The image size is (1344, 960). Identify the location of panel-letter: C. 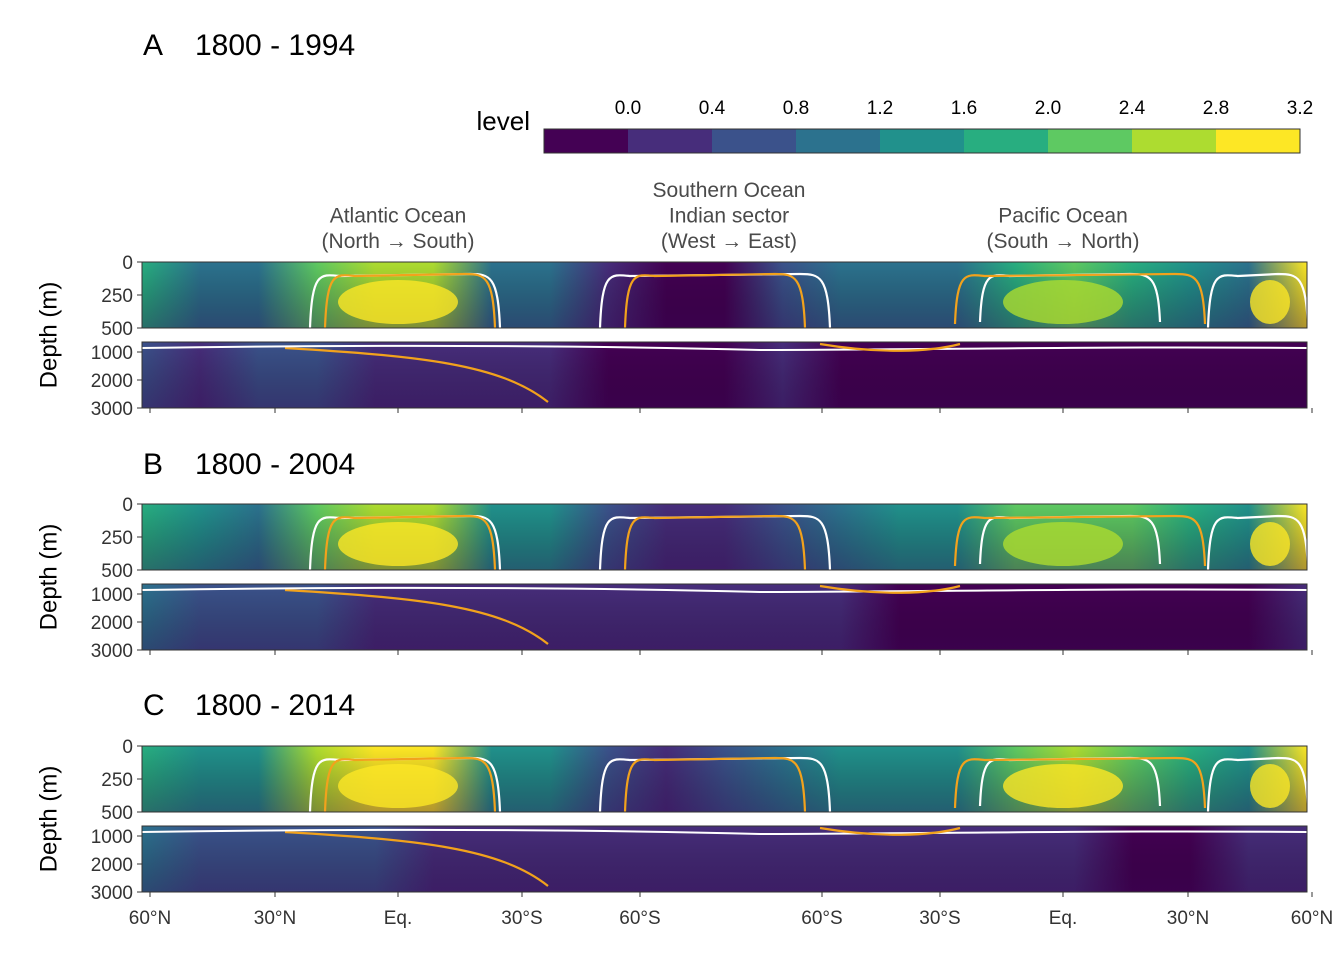
(154, 705).